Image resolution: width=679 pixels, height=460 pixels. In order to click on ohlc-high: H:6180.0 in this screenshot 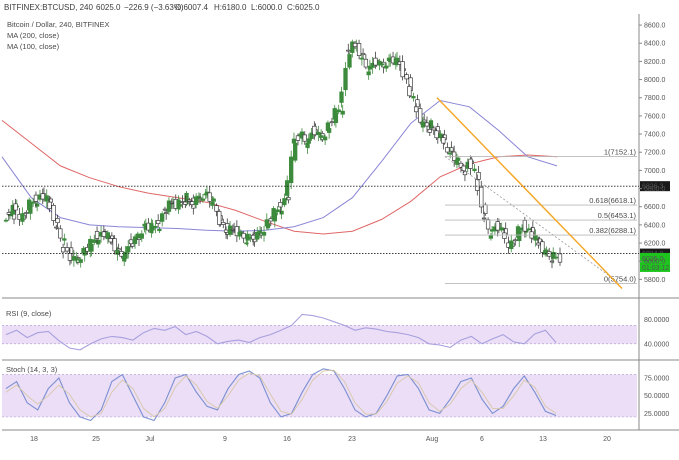, I will do `click(230, 7)`.